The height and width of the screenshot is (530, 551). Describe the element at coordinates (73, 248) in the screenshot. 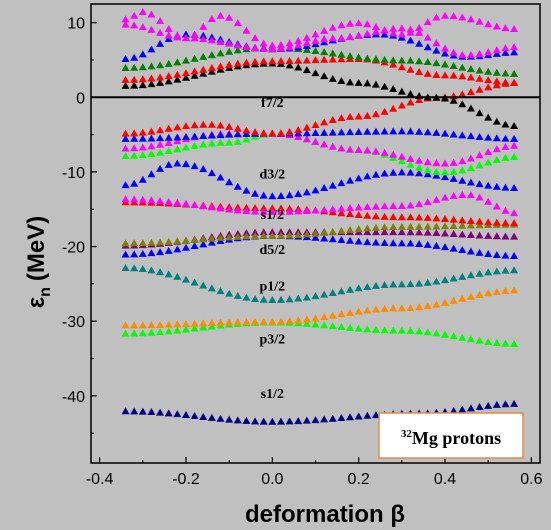

I see `y-tick-label: -20` at that location.